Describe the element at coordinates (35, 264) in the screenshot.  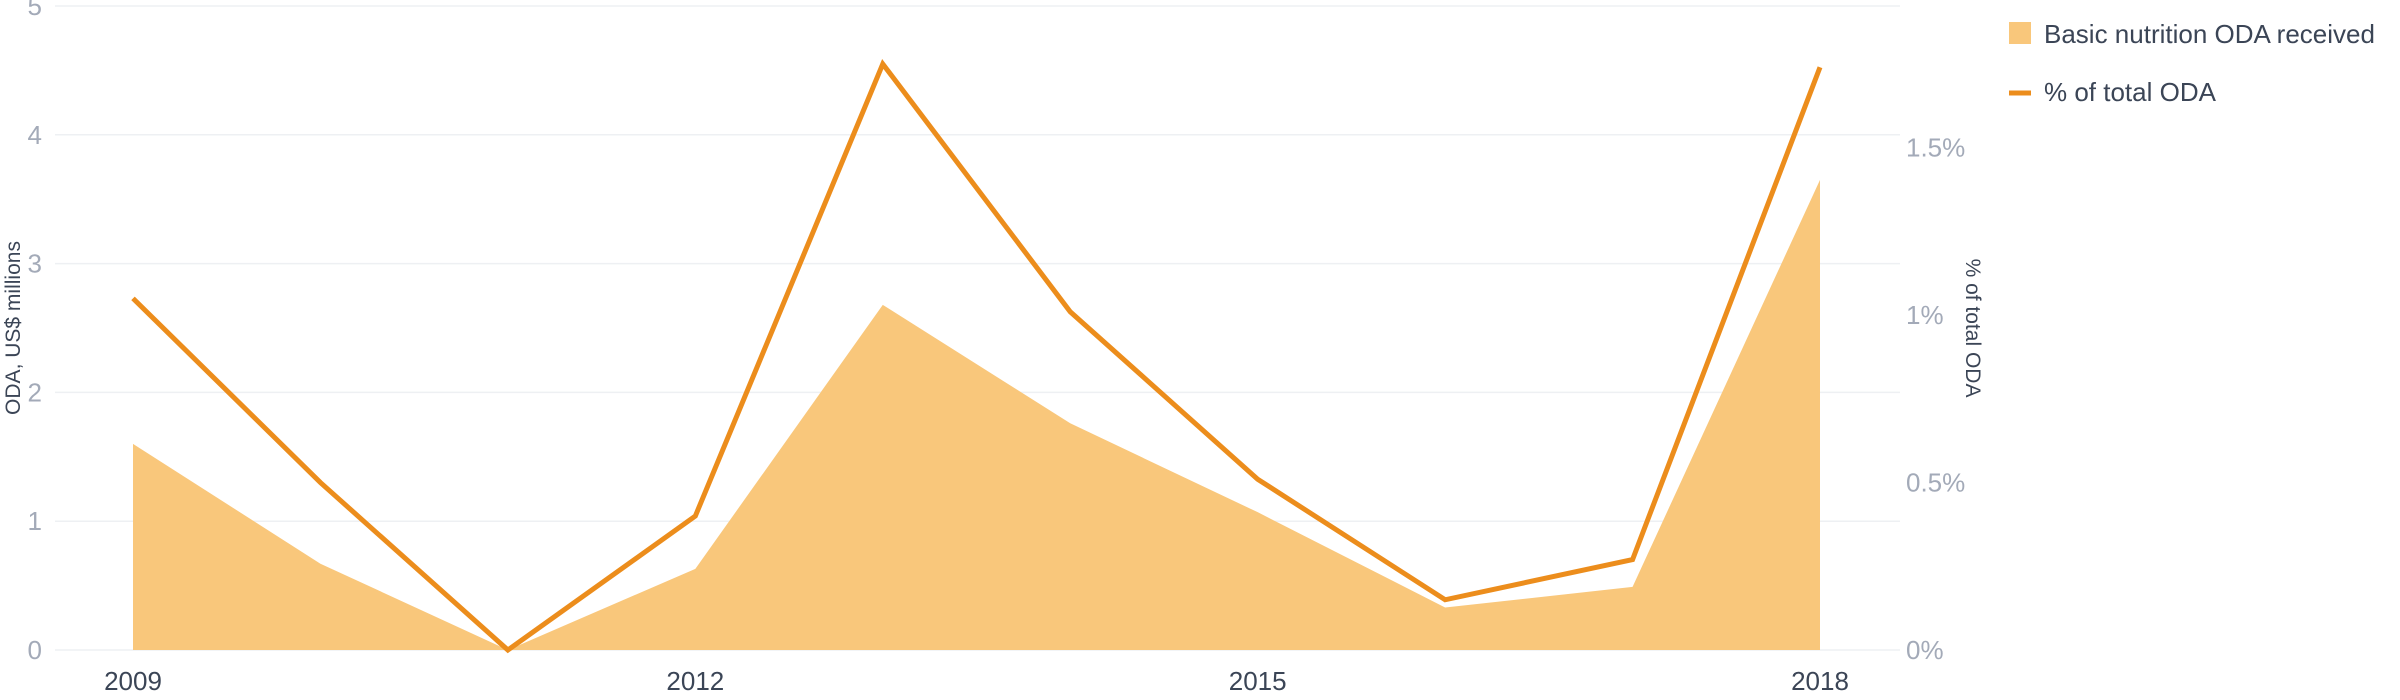
I see `left-tick-label: 3` at that location.